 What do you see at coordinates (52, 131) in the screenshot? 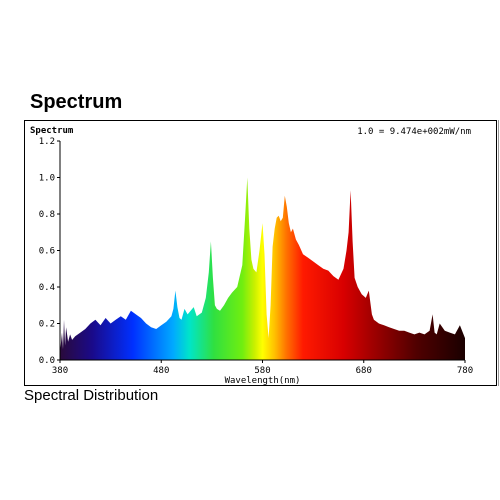
I see `y-axis-label: Spectrum` at bounding box center [52, 131].